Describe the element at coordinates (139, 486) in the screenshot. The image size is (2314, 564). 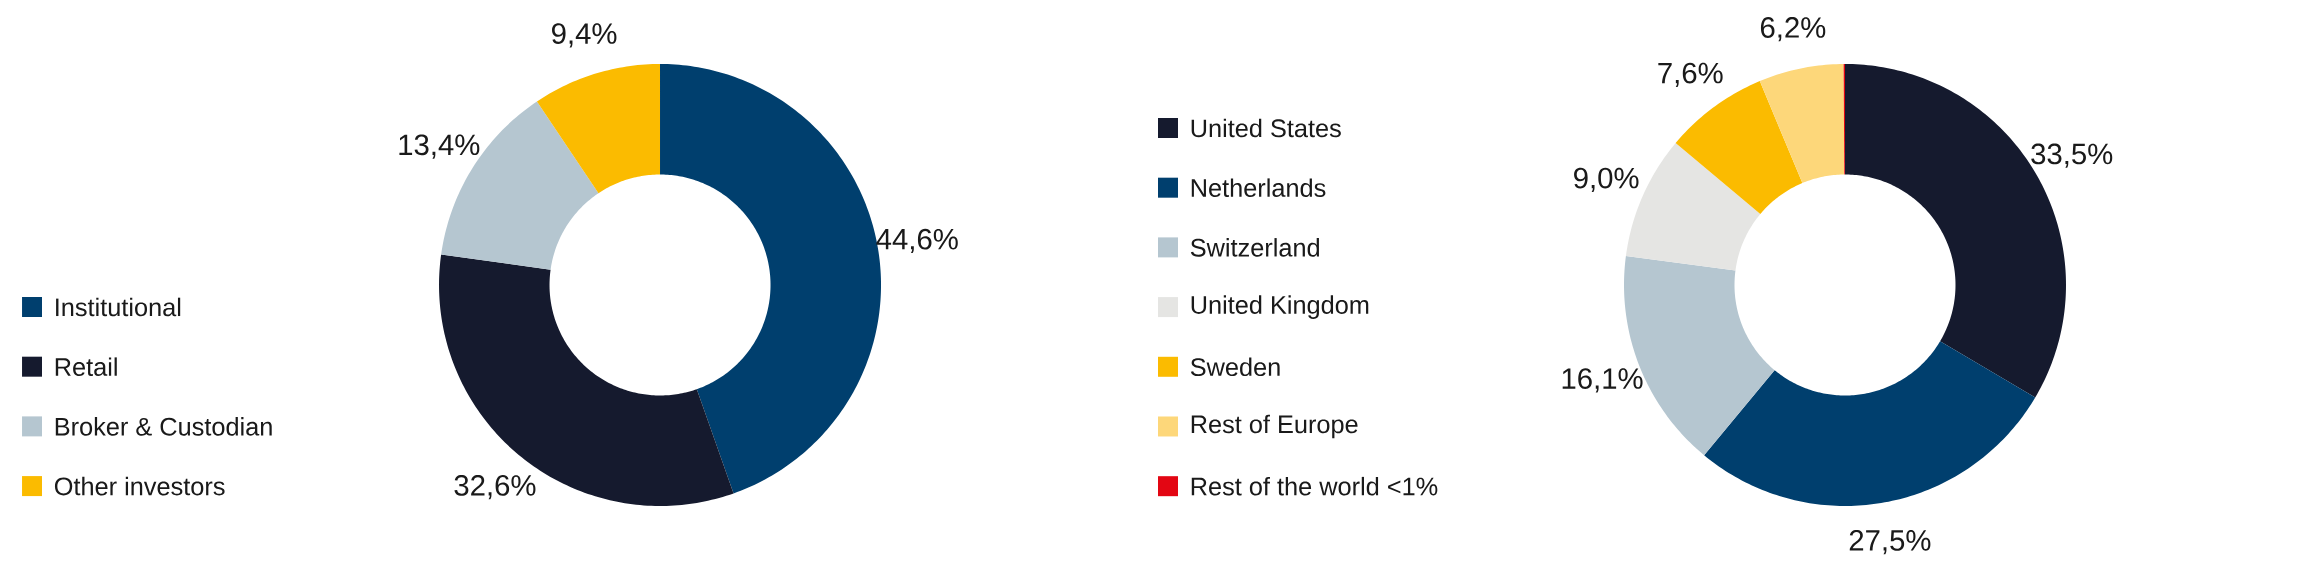
I see `legend-label: Other investors` at that location.